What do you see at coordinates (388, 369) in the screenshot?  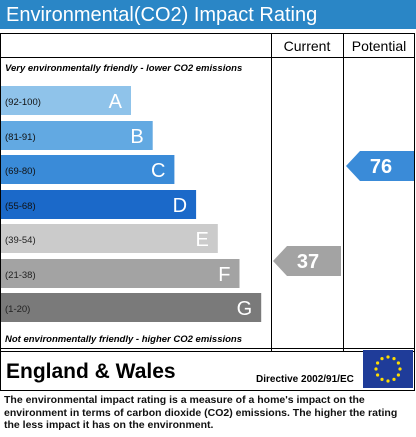 I see `eu-stars` at bounding box center [388, 369].